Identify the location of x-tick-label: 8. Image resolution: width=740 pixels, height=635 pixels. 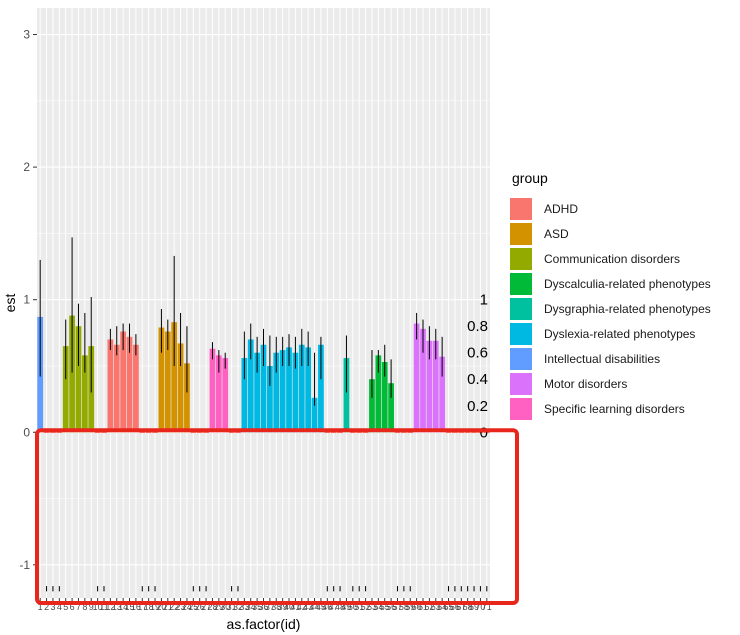
(84, 607).